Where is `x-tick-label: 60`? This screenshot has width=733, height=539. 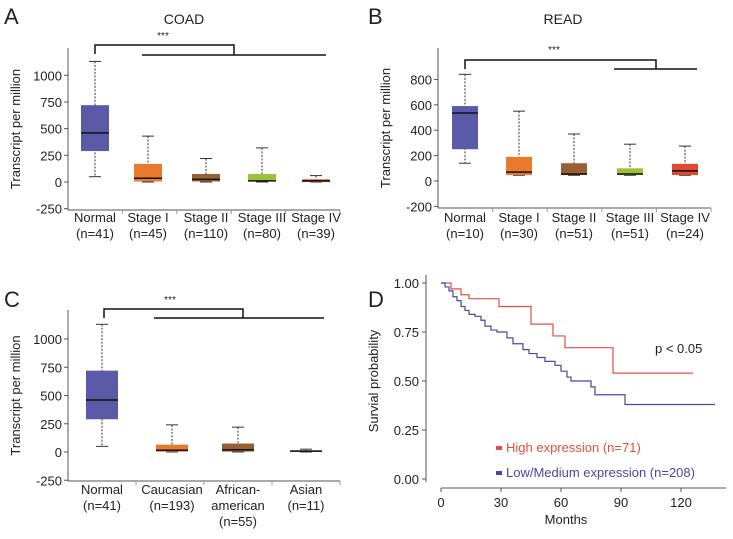 x-tick-label: 60 is located at coordinates (561, 502).